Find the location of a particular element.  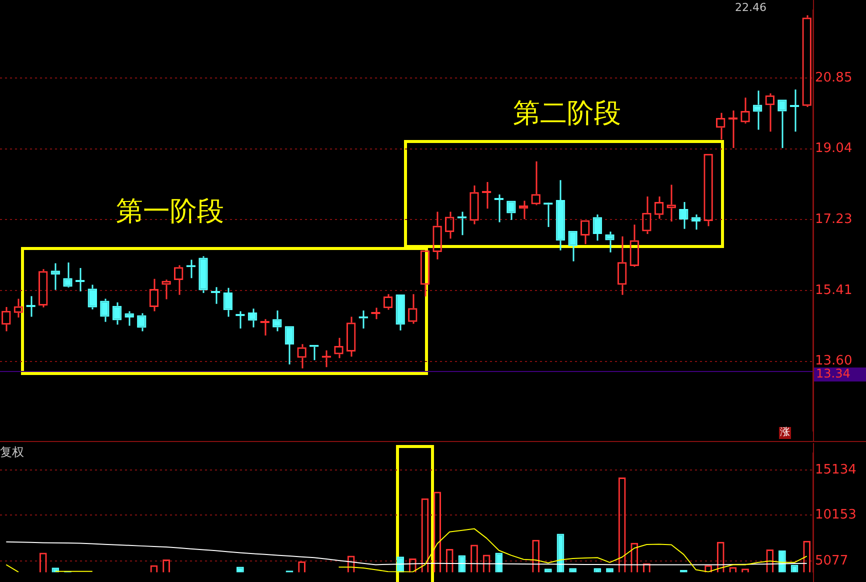

annotation: 第二阶段 is located at coordinates (567, 113).